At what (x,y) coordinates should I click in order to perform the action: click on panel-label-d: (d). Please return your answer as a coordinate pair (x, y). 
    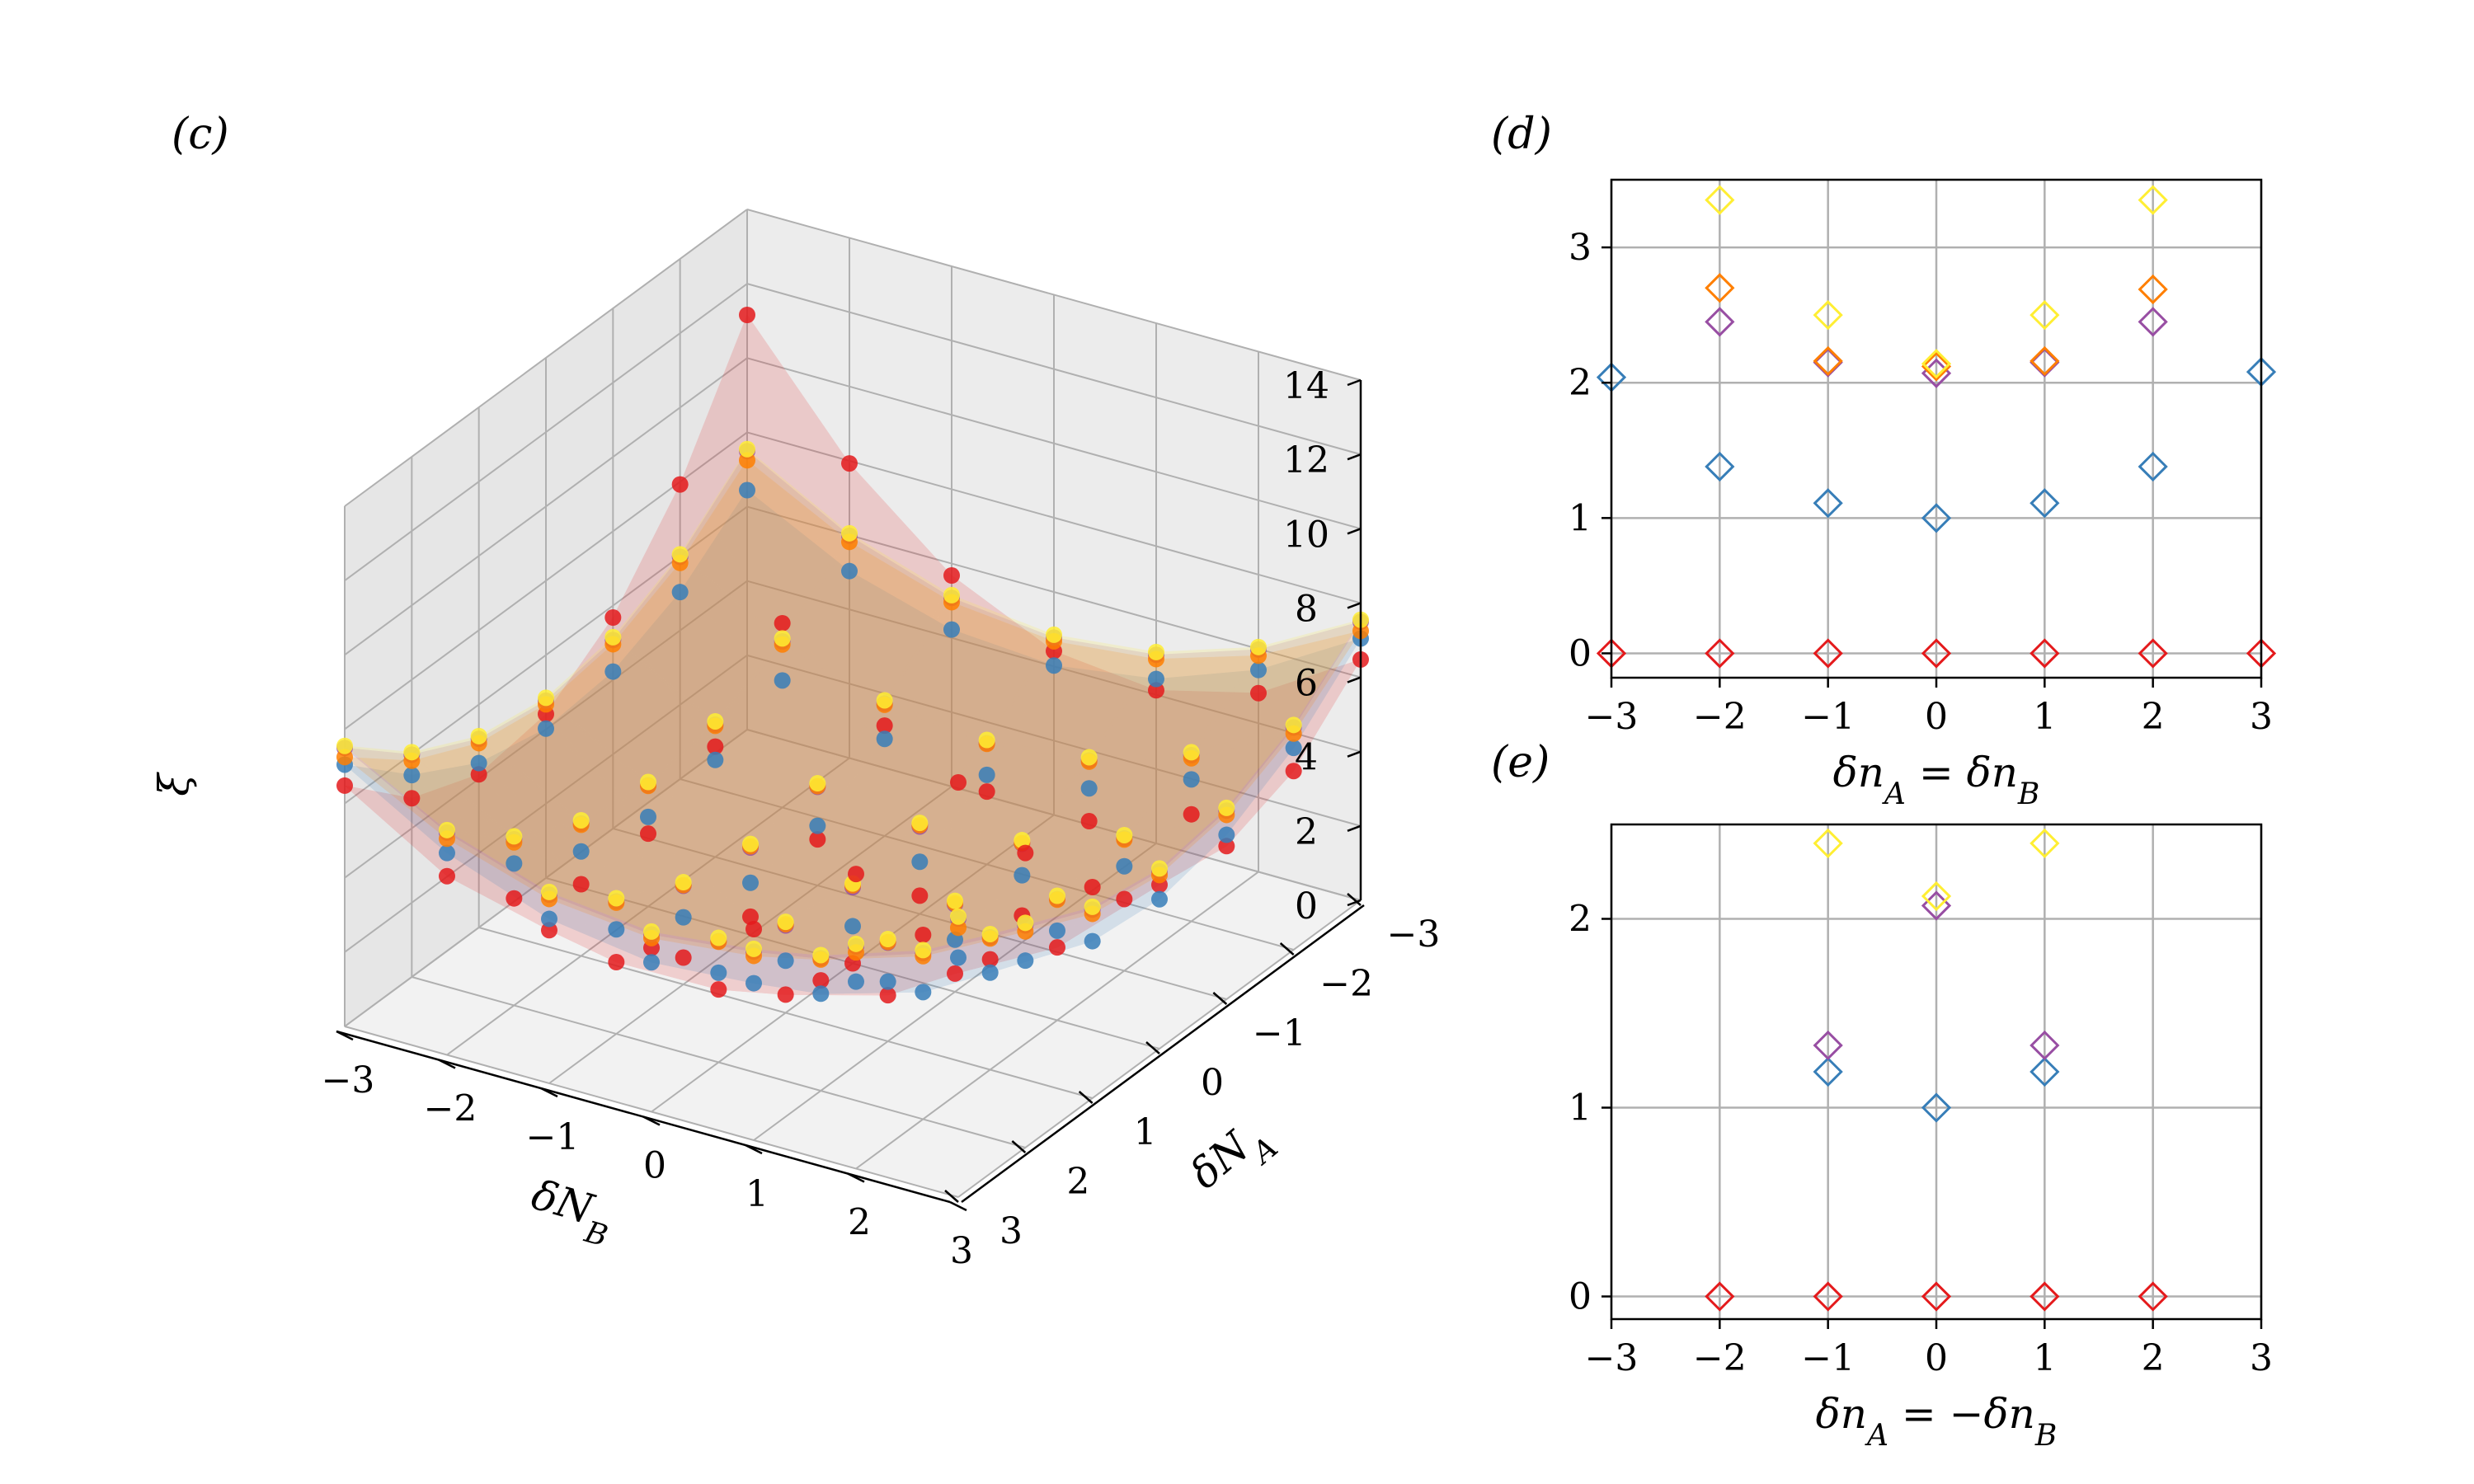
    Looking at the image, I should click on (1521, 134).